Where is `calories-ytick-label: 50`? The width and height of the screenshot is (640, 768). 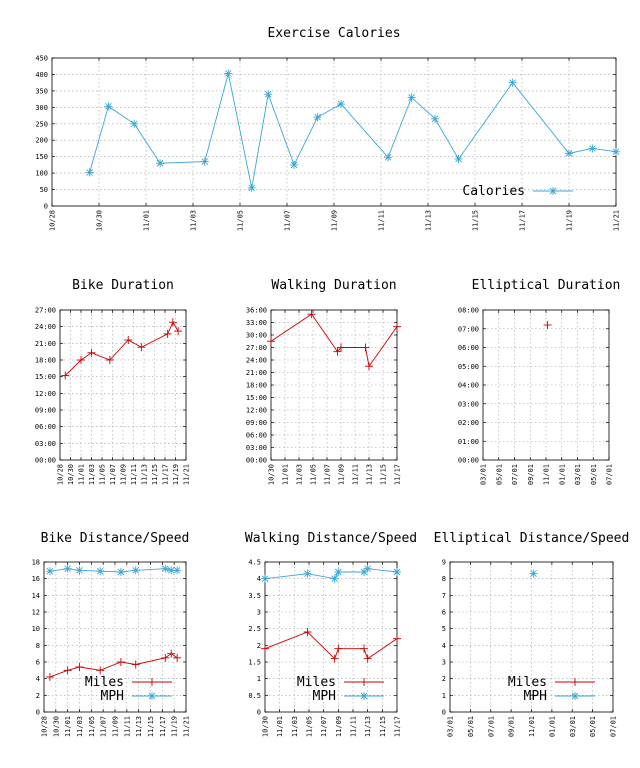
calories-ytick-label: 50 is located at coordinates (44, 190).